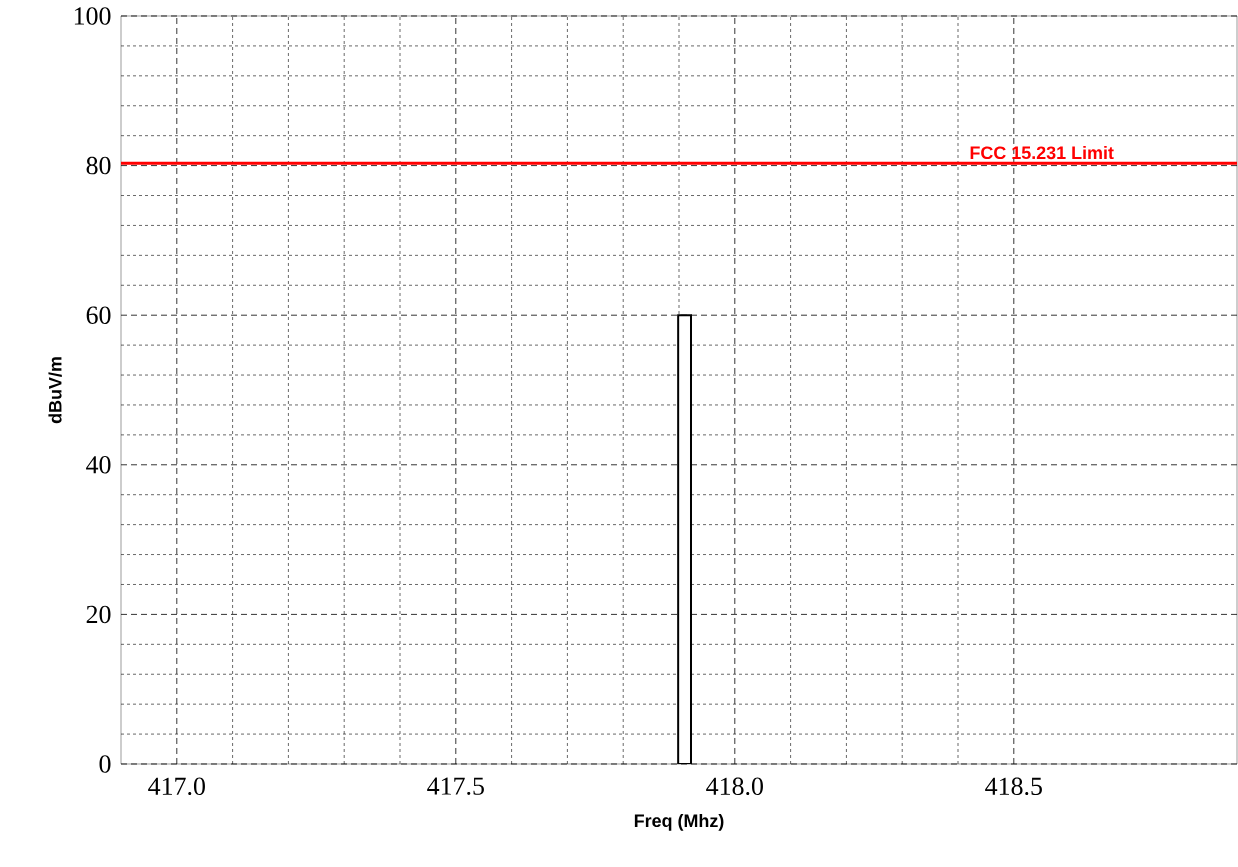 The image size is (1238, 867). I want to click on y-tick-label: 100, so click(92, 16).